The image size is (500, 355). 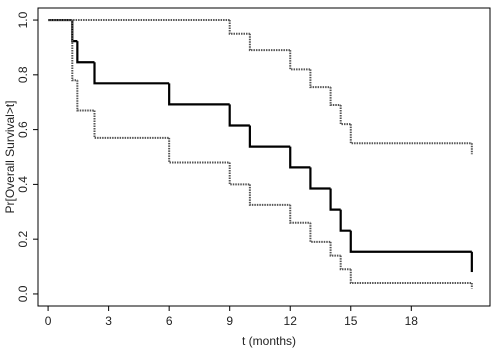 I want to click on y-tick-label: 0.8, so click(x=23, y=74).